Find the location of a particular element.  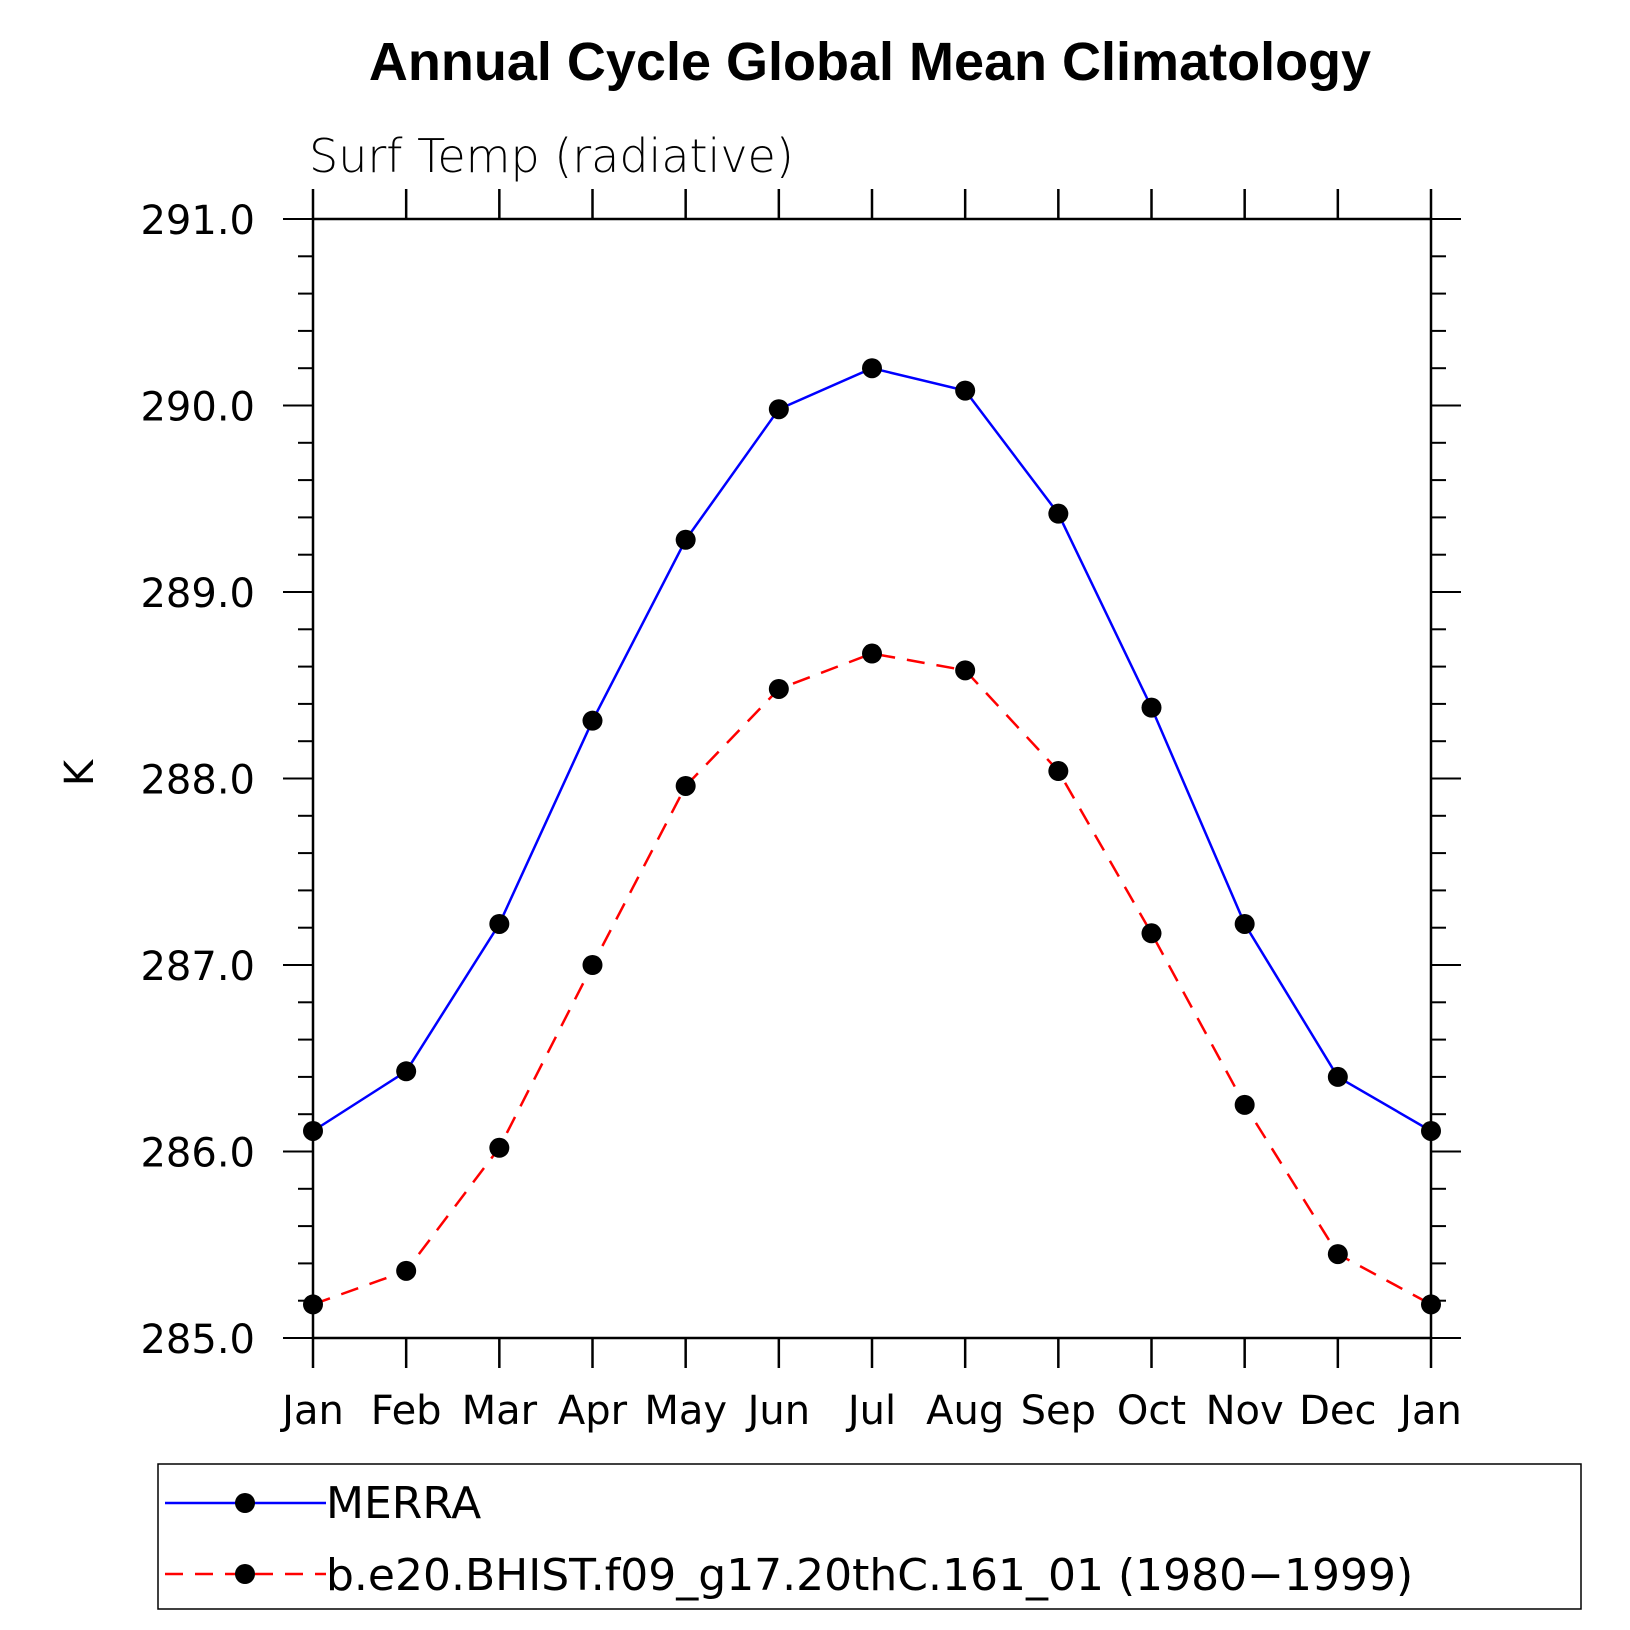

x-tick-label: Aug is located at coordinates (965, 1411).